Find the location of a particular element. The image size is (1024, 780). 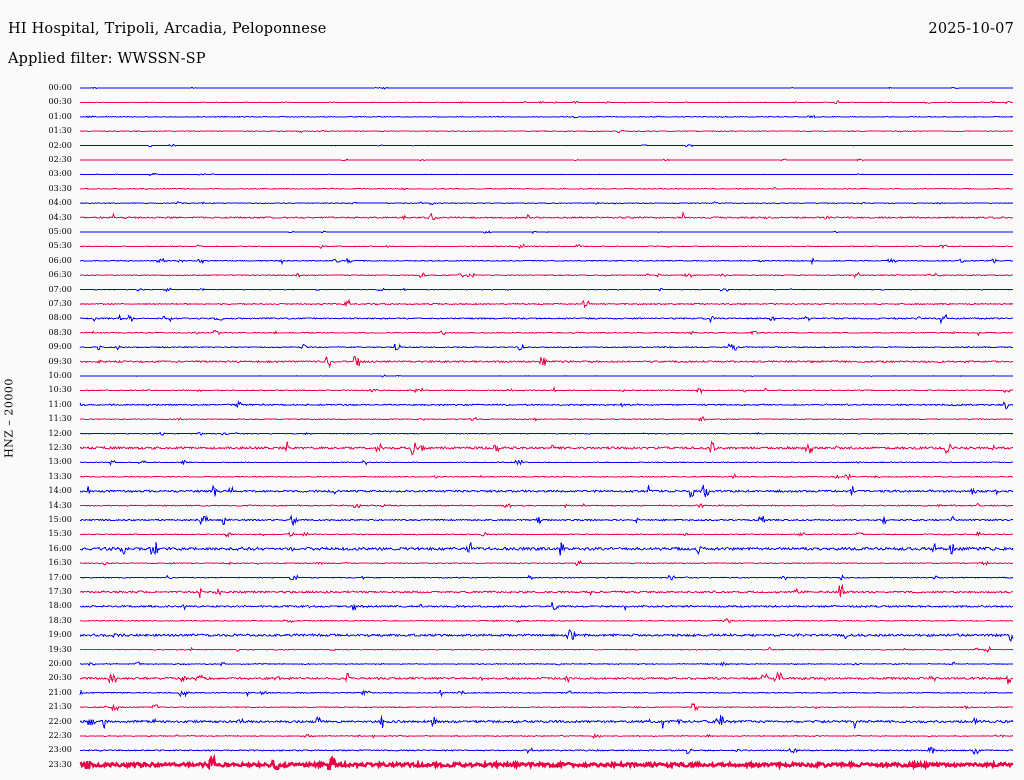

time-label: 11:00 is located at coordinates (60, 404).